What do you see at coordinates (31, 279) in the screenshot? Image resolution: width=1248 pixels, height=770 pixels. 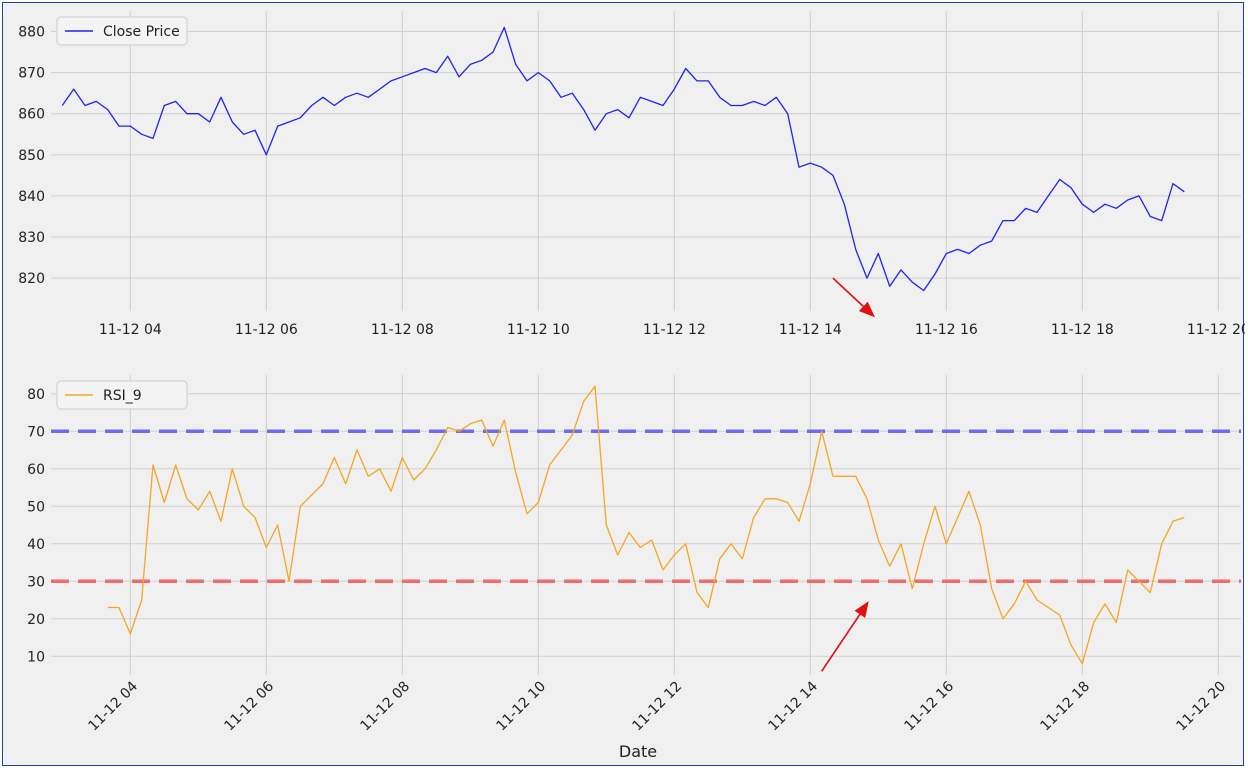 I see `y-tick-label: 820` at bounding box center [31, 279].